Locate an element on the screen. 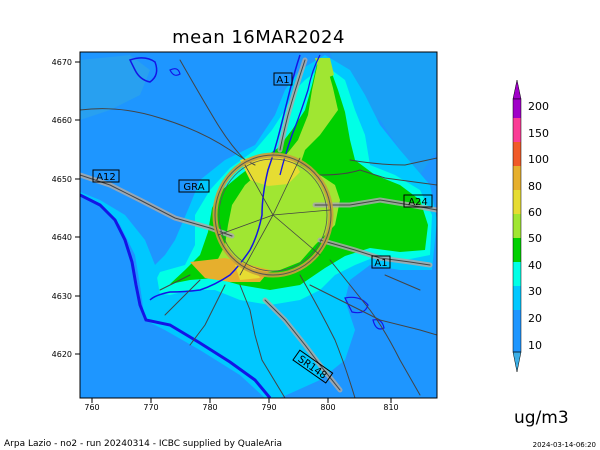 The image size is (600, 450). road-label-a24: A24 is located at coordinates (418, 201).